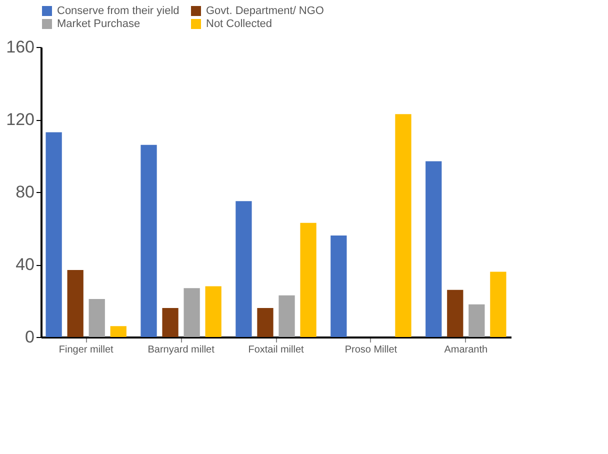 This screenshot has height=454, width=608. I want to click on y-tick-label: 80, so click(25, 192).